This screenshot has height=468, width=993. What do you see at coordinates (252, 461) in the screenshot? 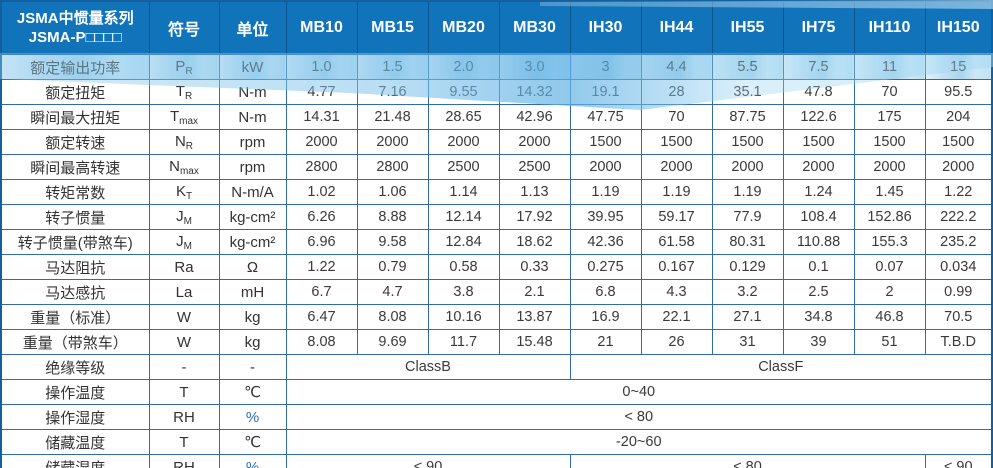
I see `unit-cell: %` at bounding box center [252, 461].